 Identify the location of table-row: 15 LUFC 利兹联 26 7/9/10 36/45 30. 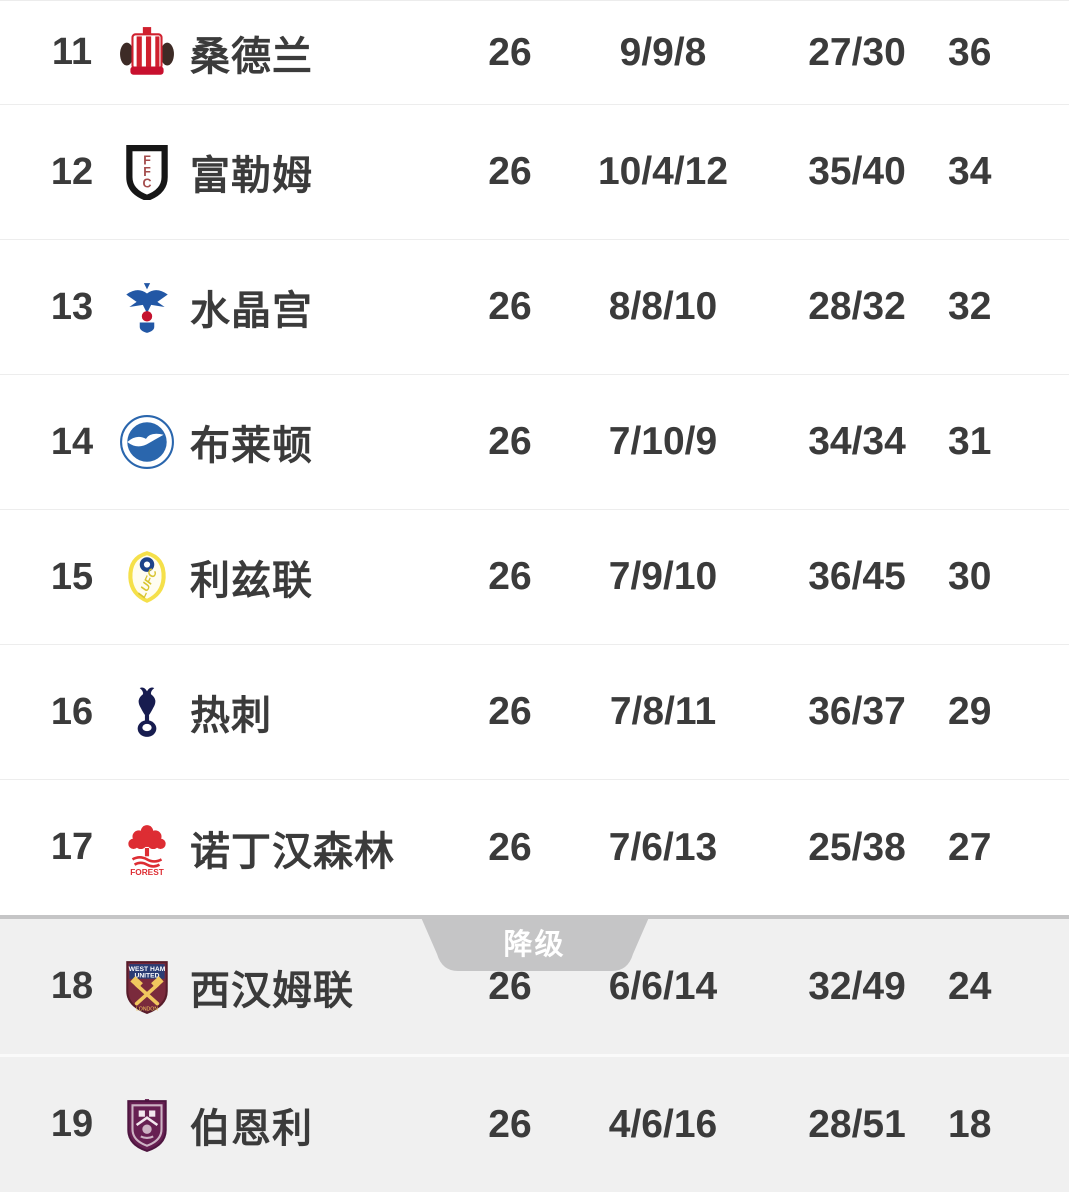
(534, 577).